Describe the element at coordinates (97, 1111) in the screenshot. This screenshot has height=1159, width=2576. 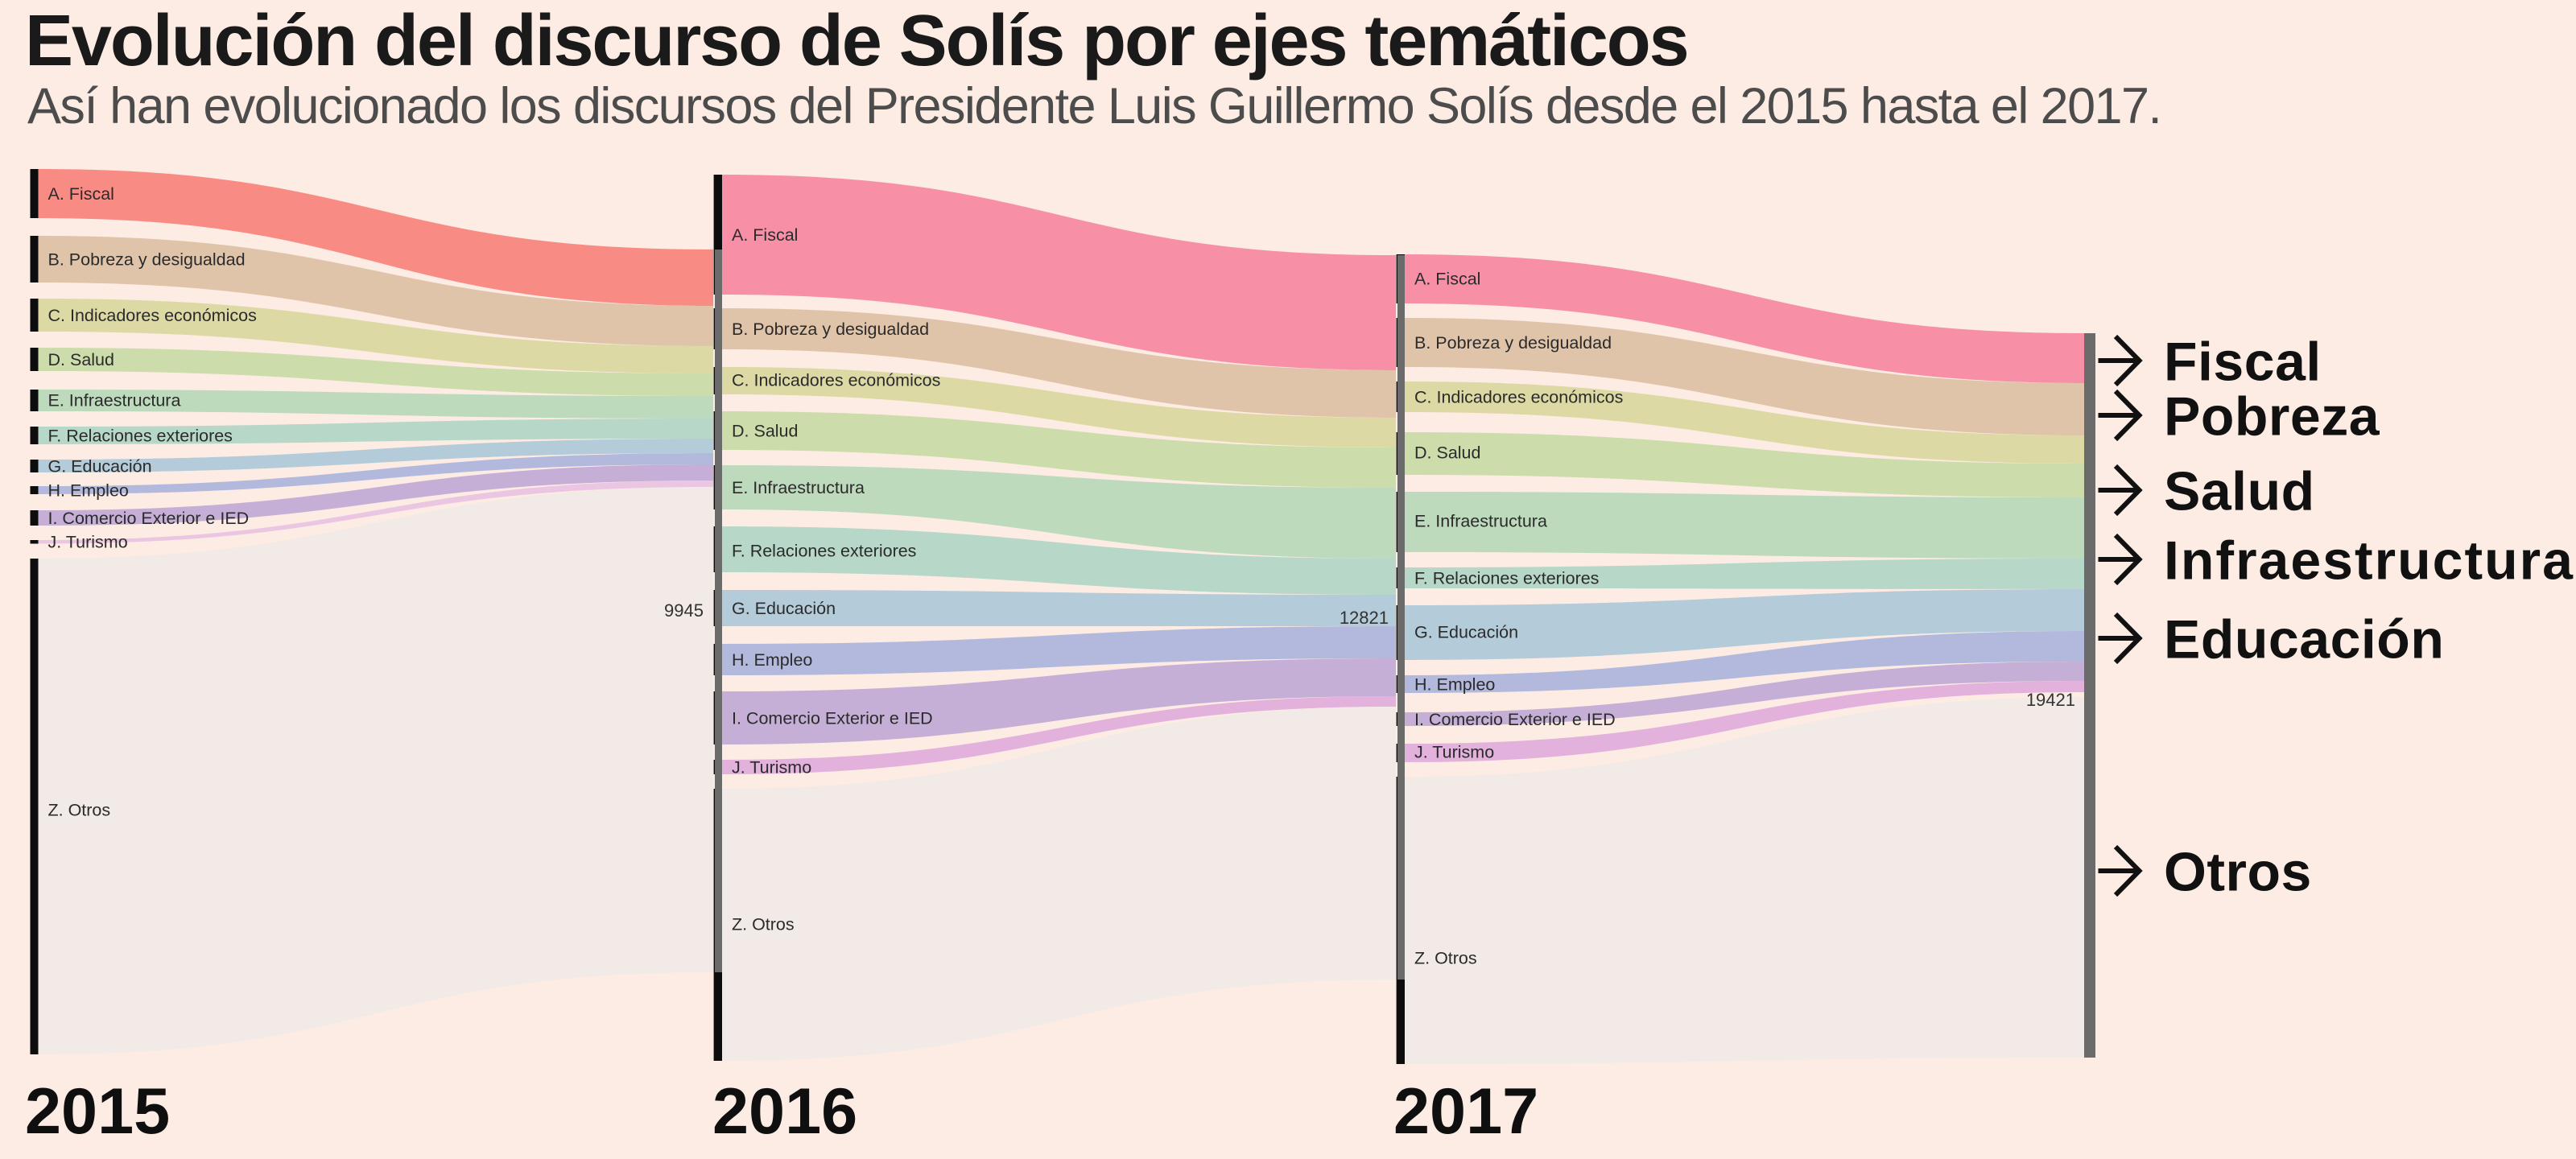
I see `svg-text: 2015` at that location.